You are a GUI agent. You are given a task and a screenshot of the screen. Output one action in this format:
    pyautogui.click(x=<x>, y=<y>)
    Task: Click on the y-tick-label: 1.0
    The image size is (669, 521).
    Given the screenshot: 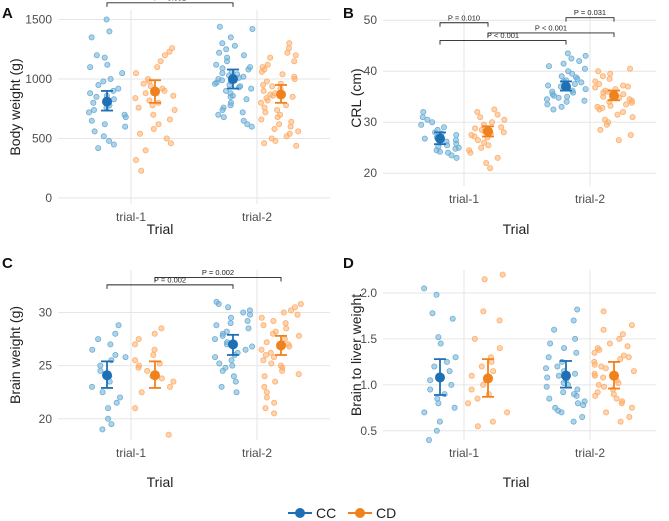 What is the action you would take?
    pyautogui.click(x=368, y=385)
    